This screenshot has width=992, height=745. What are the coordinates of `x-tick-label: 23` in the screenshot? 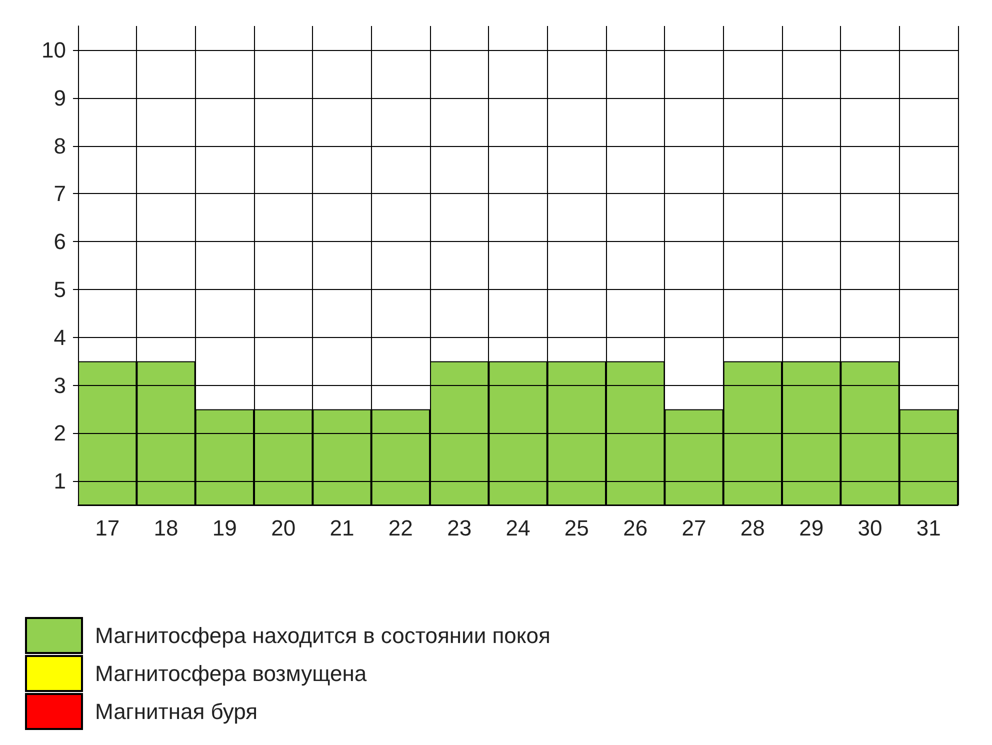 It's located at (459, 528).